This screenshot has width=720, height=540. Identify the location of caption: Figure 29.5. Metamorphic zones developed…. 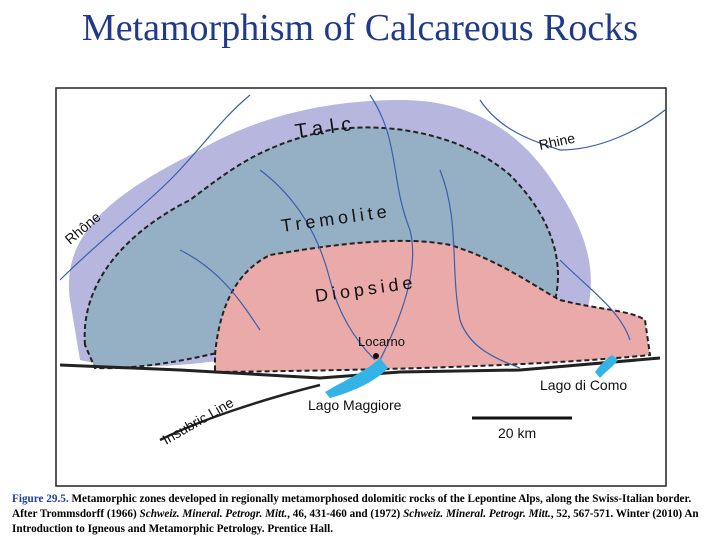
(362, 514).